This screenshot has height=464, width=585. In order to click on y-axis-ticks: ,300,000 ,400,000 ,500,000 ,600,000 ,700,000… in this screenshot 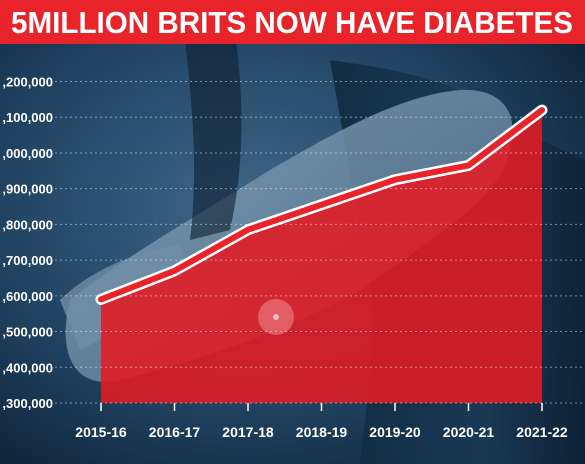, I will do `click(27, 243)`.